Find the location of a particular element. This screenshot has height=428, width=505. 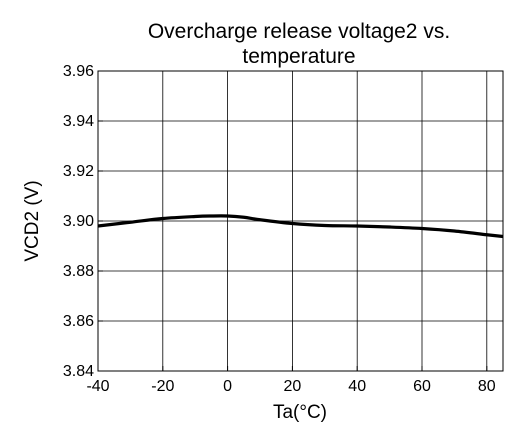

y-axis-label: VCD2 (V) is located at coordinates (32, 220).